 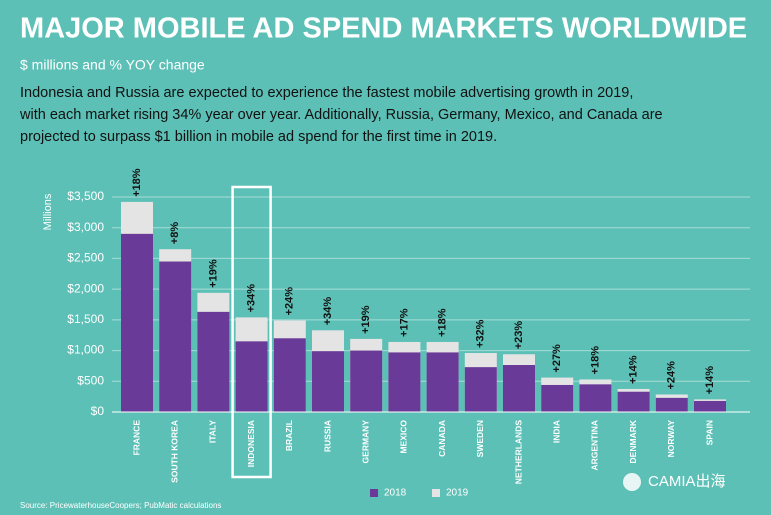 What do you see at coordinates (174, 451) in the screenshot?
I see `x-tick-label: SOUTH KOREA` at bounding box center [174, 451].